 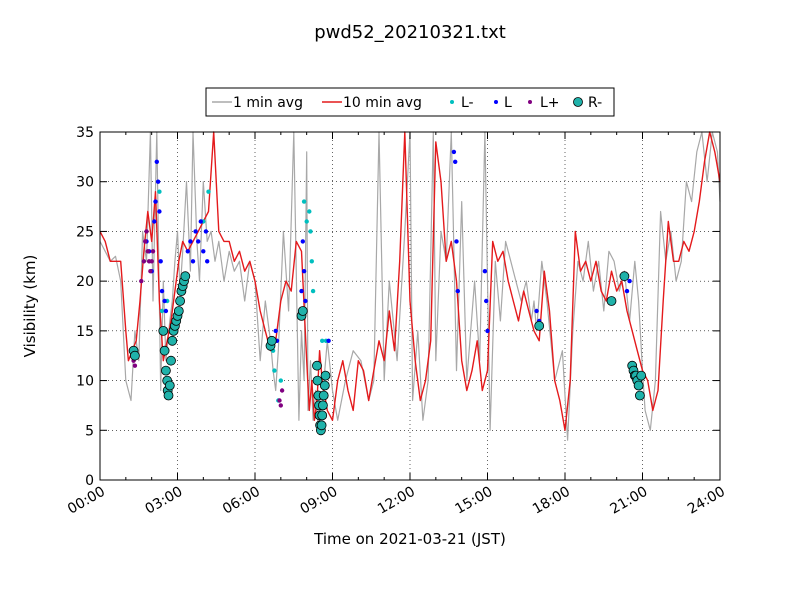 What do you see at coordinates (467, 103) in the screenshot?
I see `legend-label-l-minus: L-` at bounding box center [467, 103].